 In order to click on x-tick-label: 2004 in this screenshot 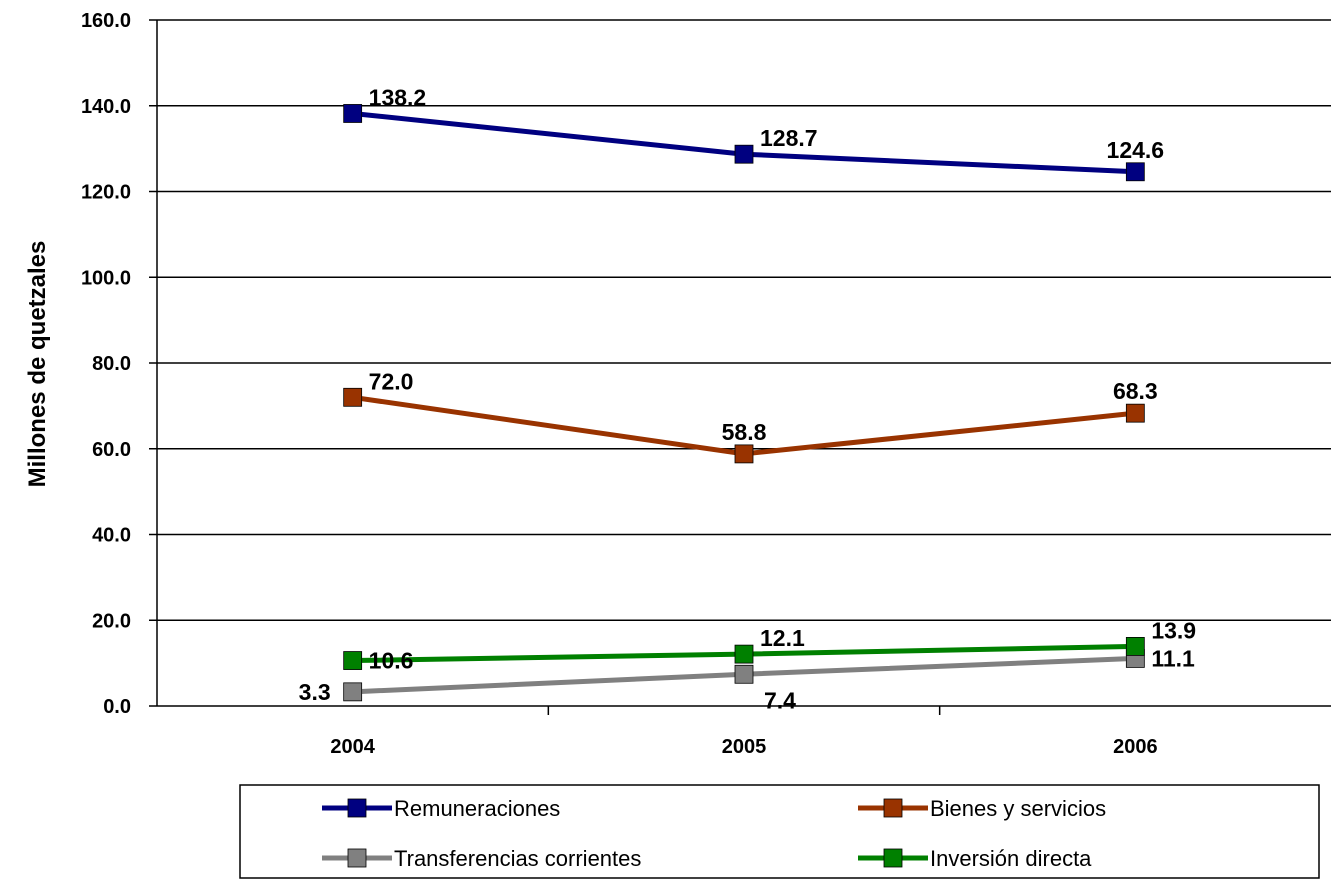, I will do `click(352, 747)`.